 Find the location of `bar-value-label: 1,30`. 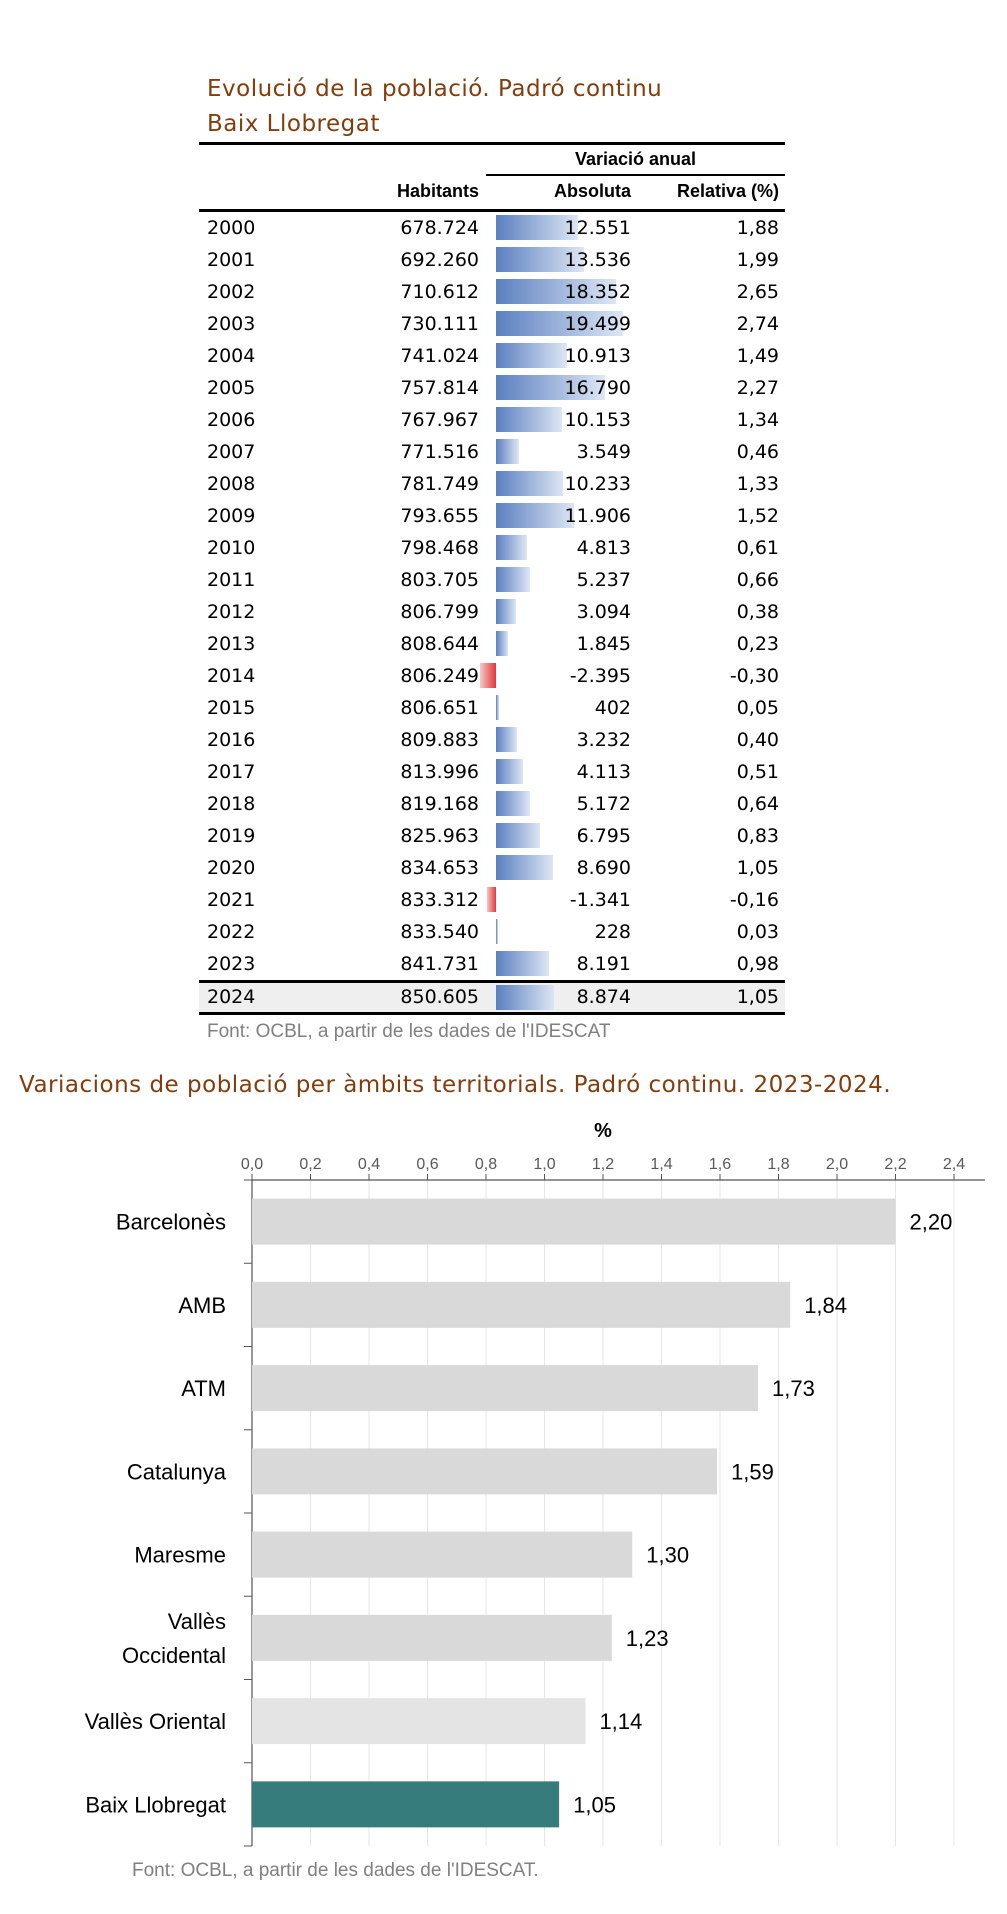

bar-value-label: 1,30 is located at coordinates (667, 1555).